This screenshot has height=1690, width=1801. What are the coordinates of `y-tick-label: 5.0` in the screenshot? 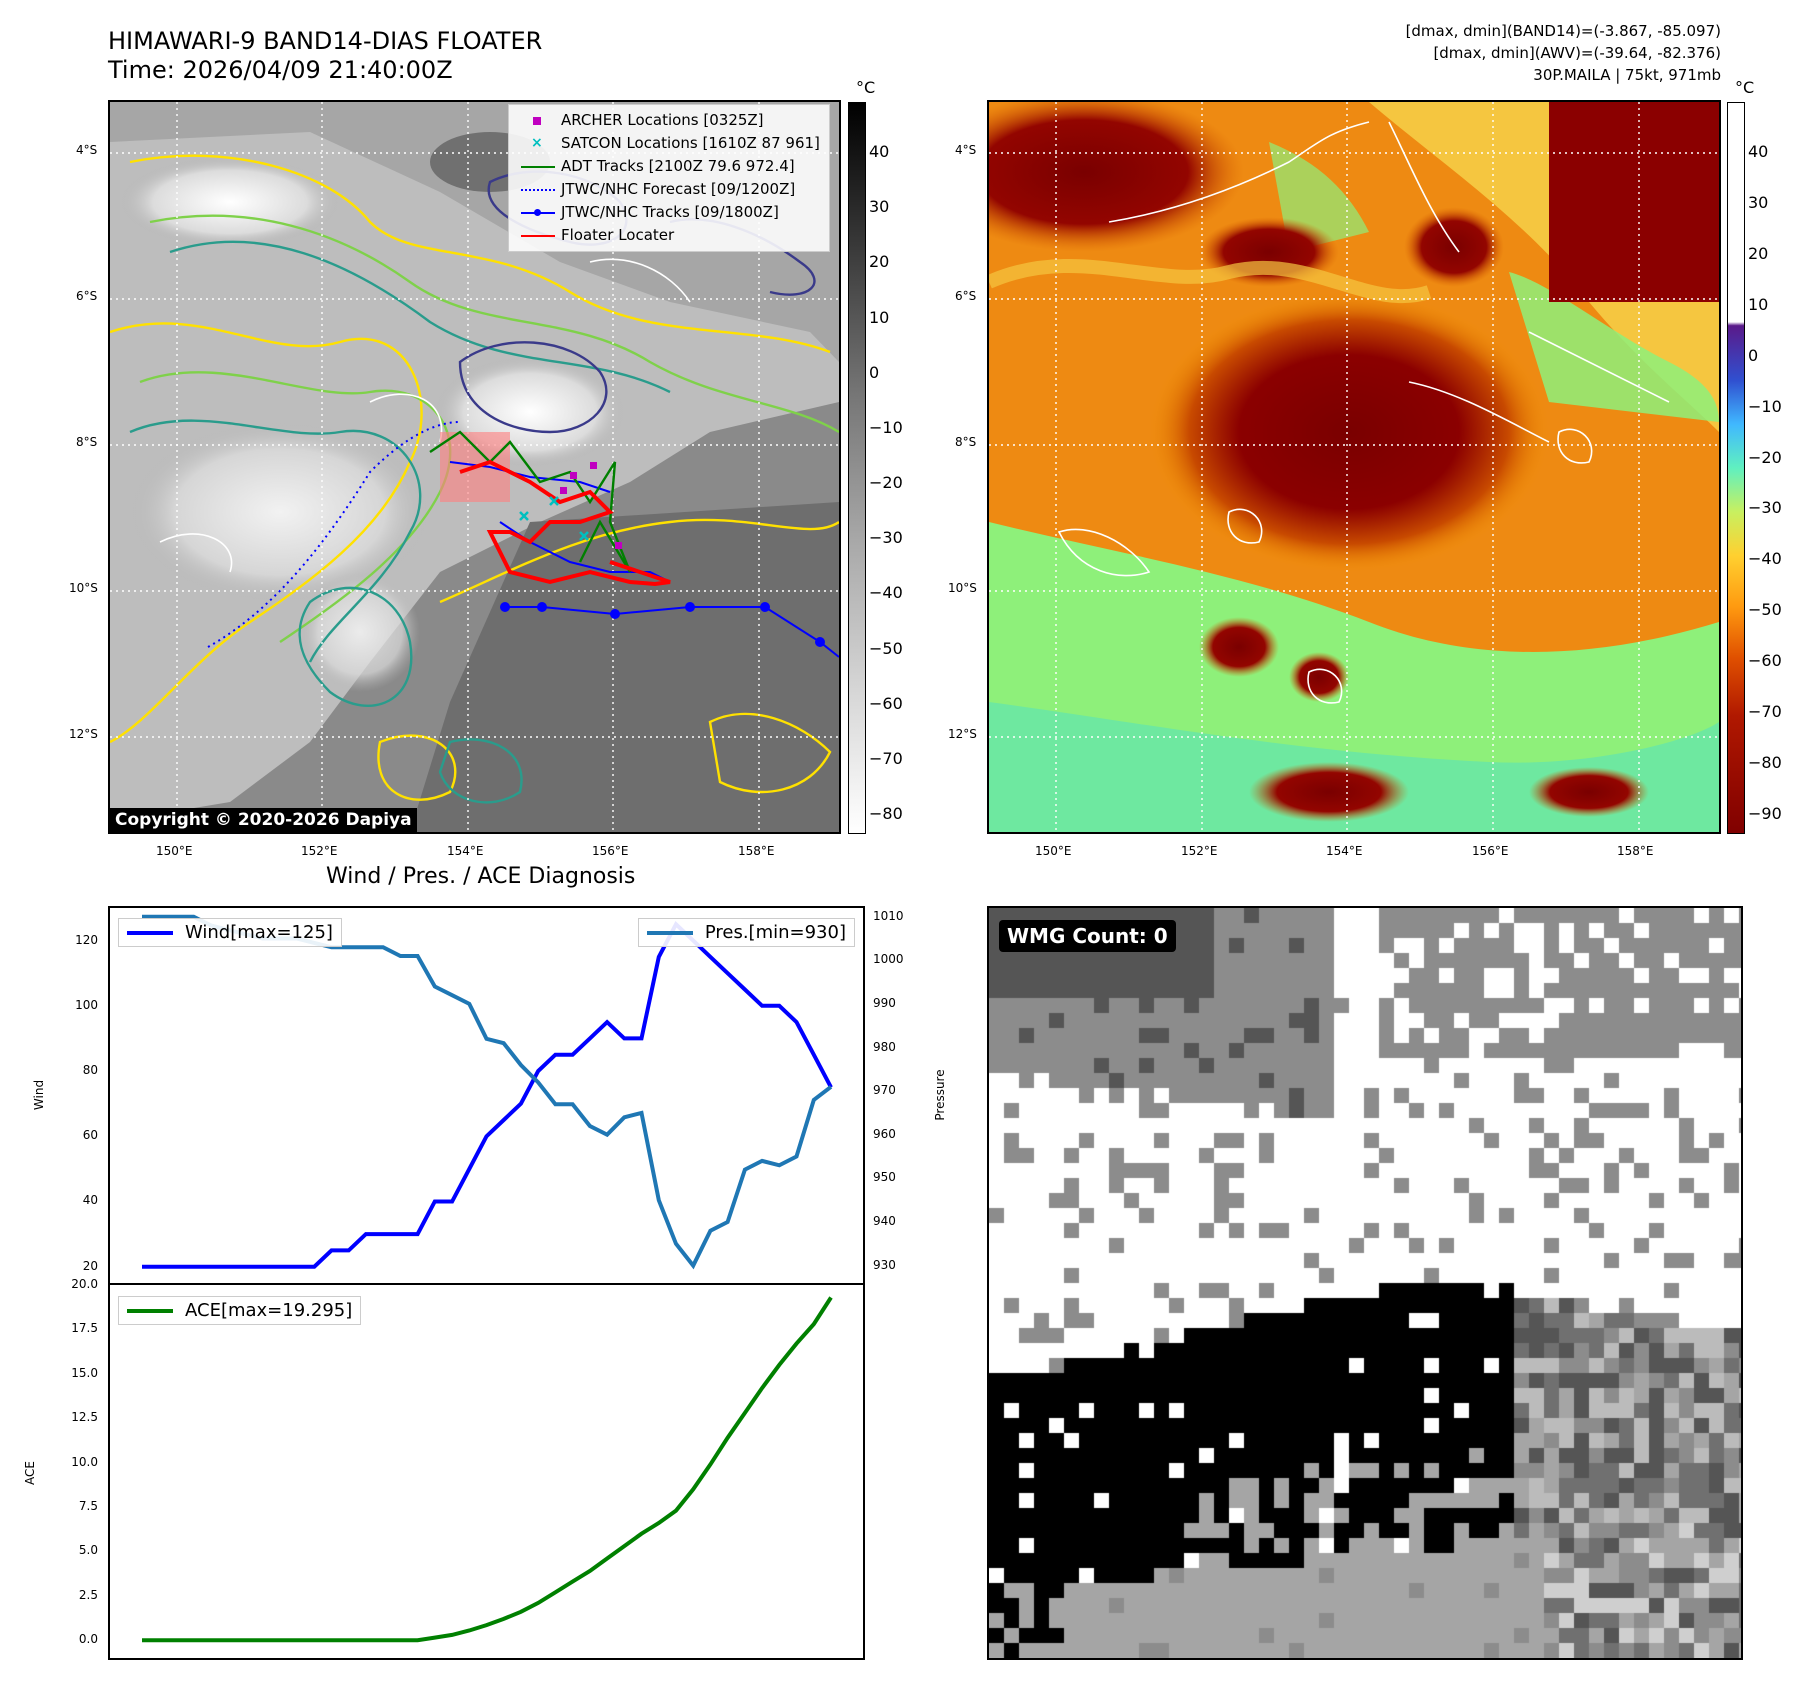 It's located at (88, 1550).